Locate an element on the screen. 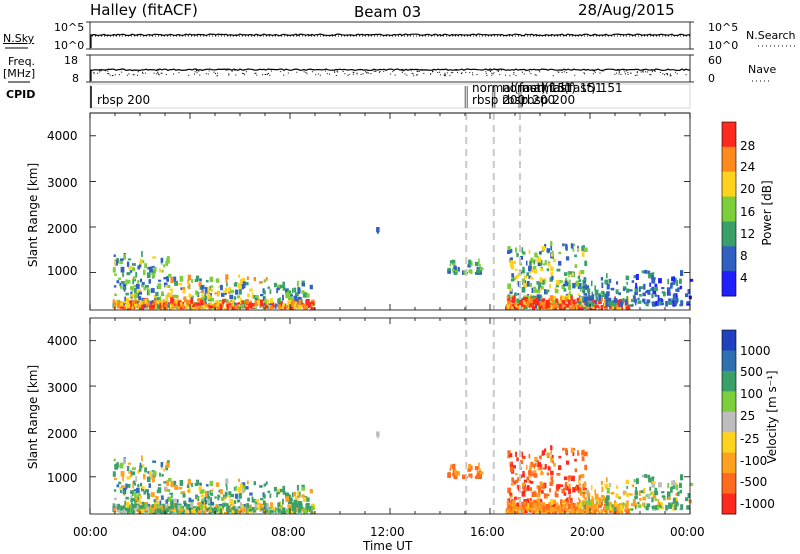 The width and height of the screenshot is (800, 554). vel-cb-tick-m500: -500 is located at coordinates (754, 482).